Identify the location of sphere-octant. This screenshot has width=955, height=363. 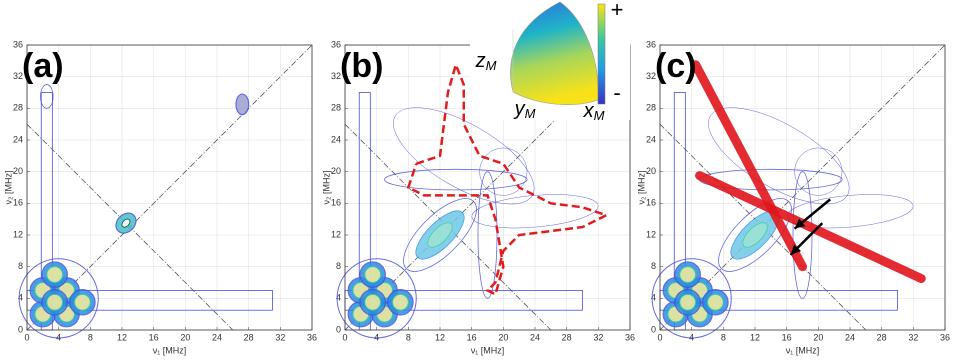
(554, 53).